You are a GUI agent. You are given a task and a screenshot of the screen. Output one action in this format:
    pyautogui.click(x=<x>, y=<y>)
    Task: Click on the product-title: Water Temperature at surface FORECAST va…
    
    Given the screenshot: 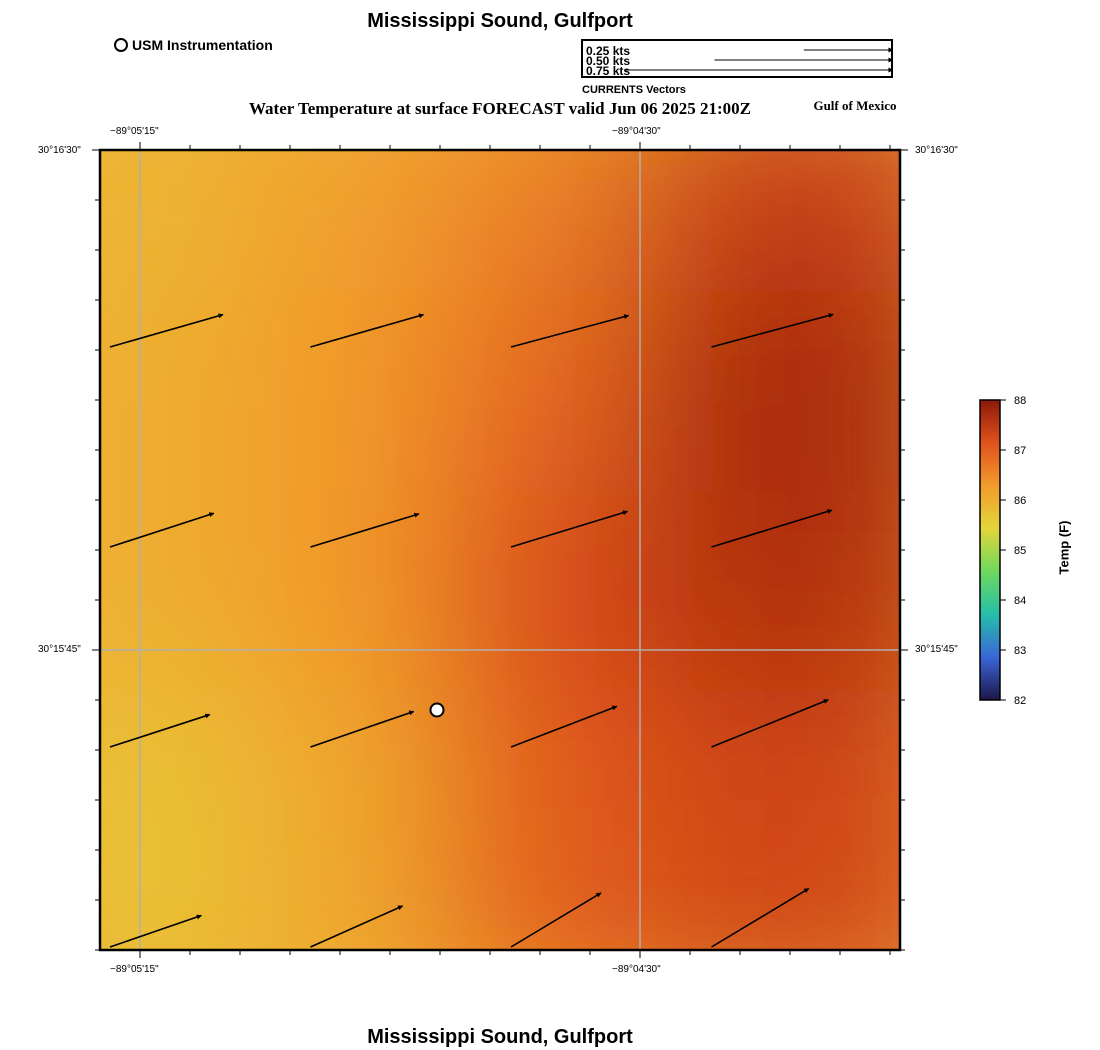 What is the action you would take?
    pyautogui.click(x=500, y=108)
    